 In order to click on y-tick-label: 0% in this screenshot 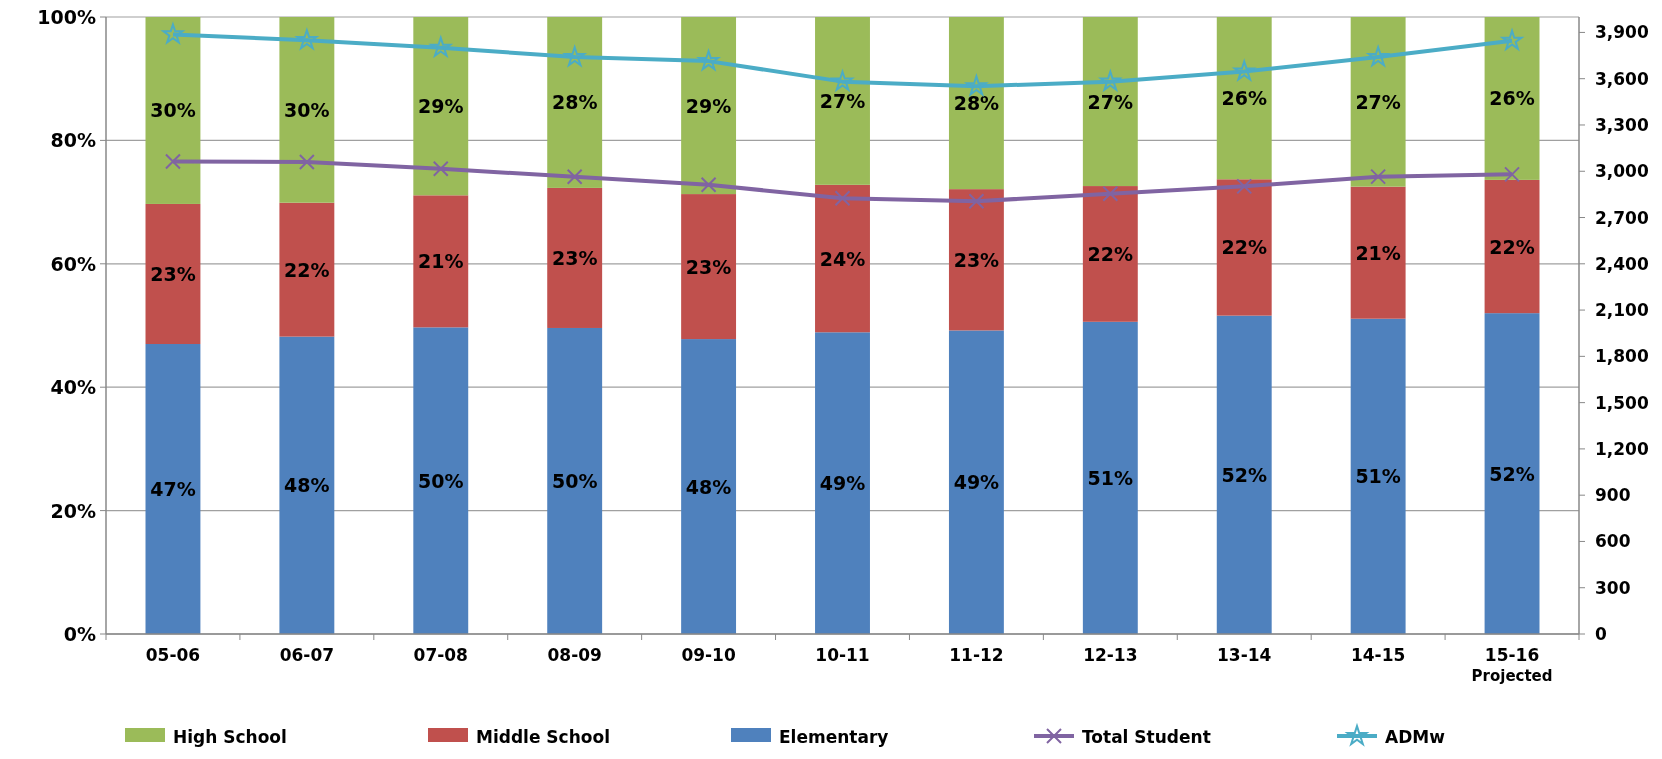, I will do `click(79, 634)`.